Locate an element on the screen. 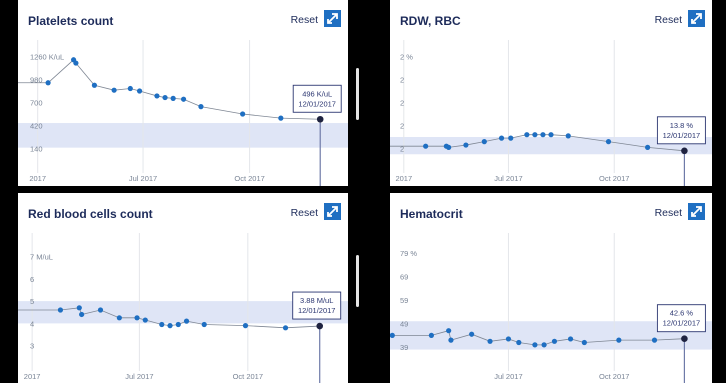 This screenshot has height=383, width=726. tooltip-value: 3.88 M/uL is located at coordinates (316, 300).